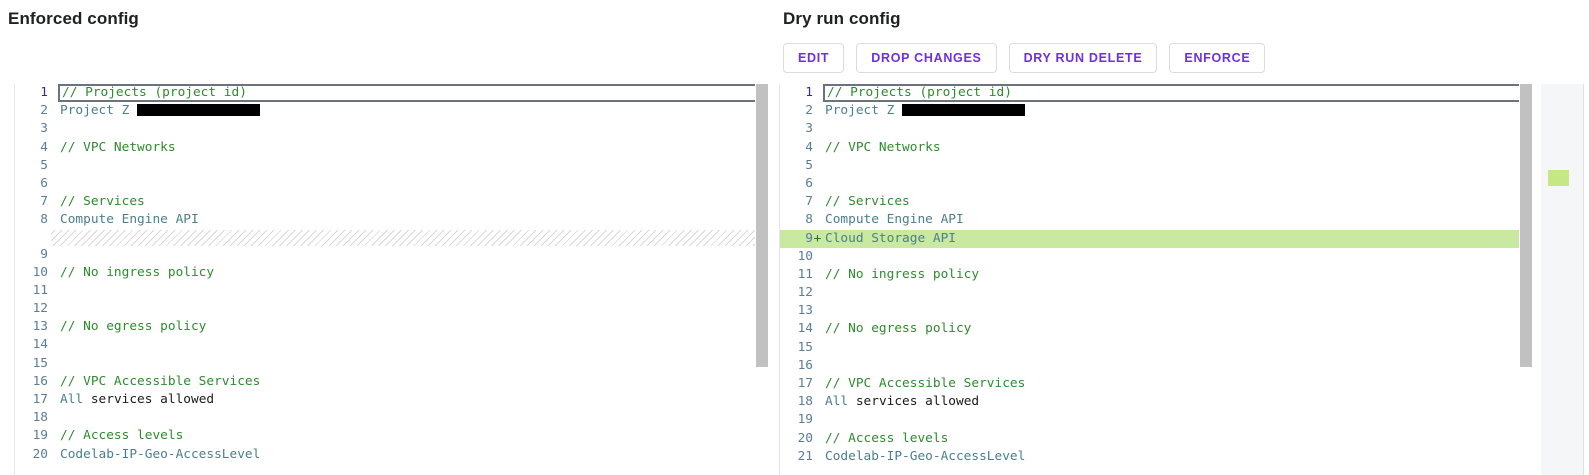 The image size is (1589, 475). Describe the element at coordinates (1177, 220) in the screenshot. I see `line-content: Compute Engine API` at that location.